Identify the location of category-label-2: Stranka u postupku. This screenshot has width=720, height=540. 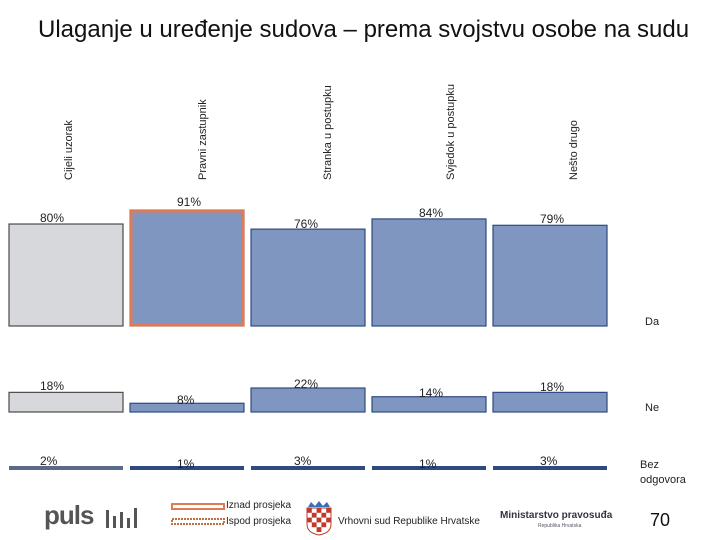
(328, 132).